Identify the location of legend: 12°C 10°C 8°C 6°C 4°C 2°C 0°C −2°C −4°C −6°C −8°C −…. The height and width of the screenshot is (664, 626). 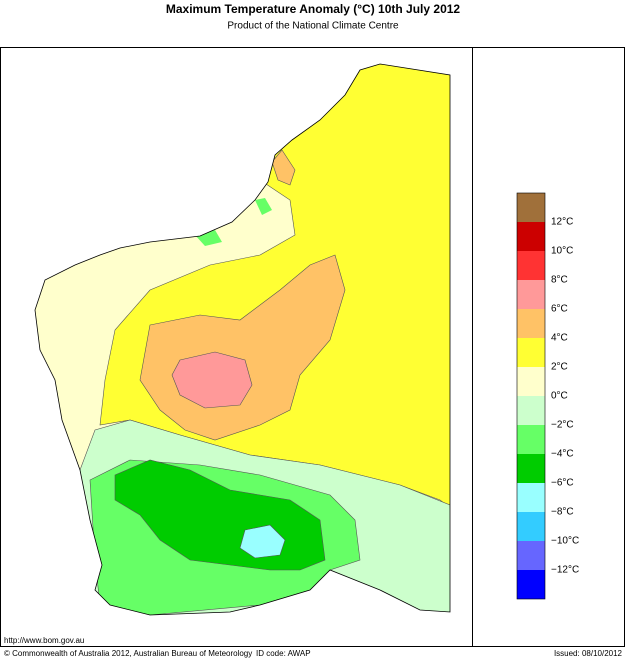
(547, 396).